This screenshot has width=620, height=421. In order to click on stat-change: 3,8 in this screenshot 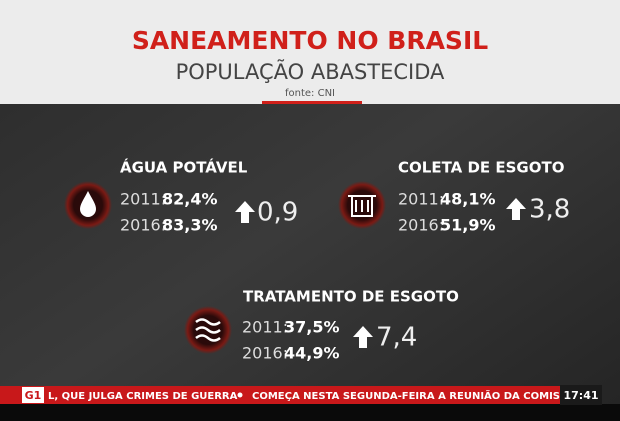, I will do `click(549, 210)`.